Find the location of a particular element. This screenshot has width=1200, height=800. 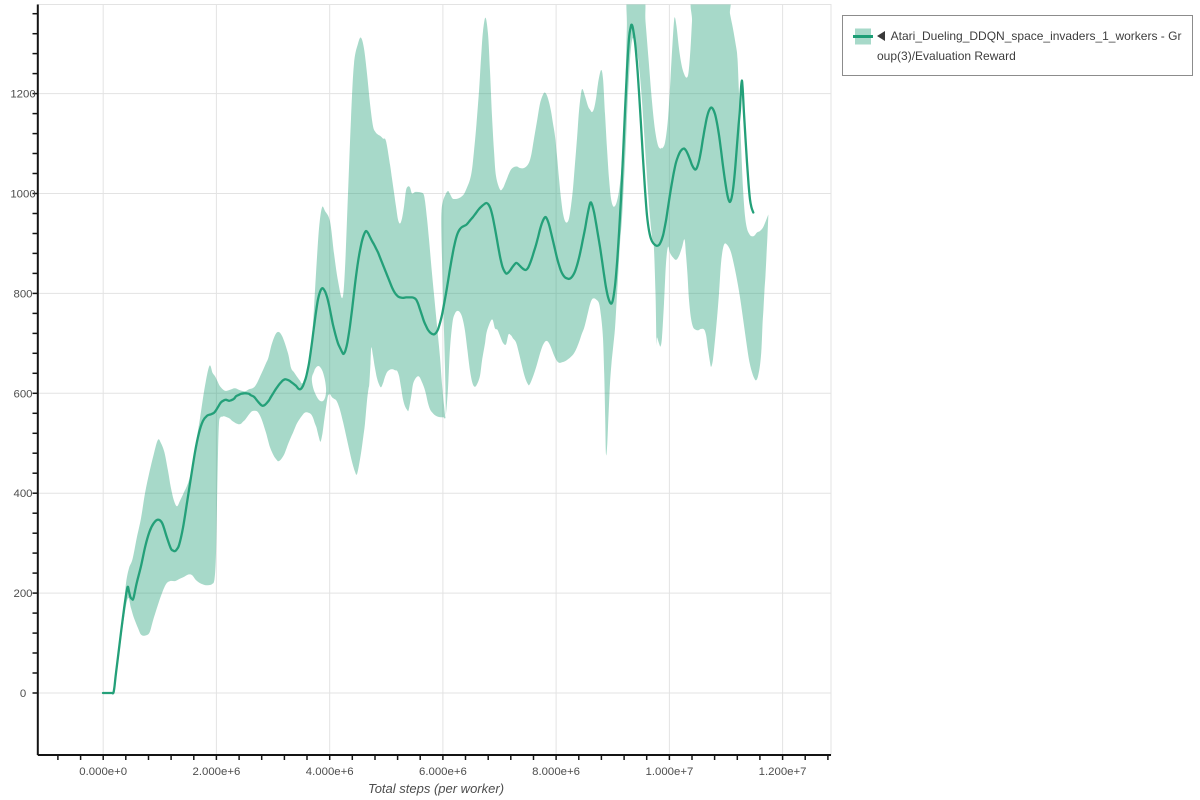

svg-text: 0.000e+0 is located at coordinates (103, 772).